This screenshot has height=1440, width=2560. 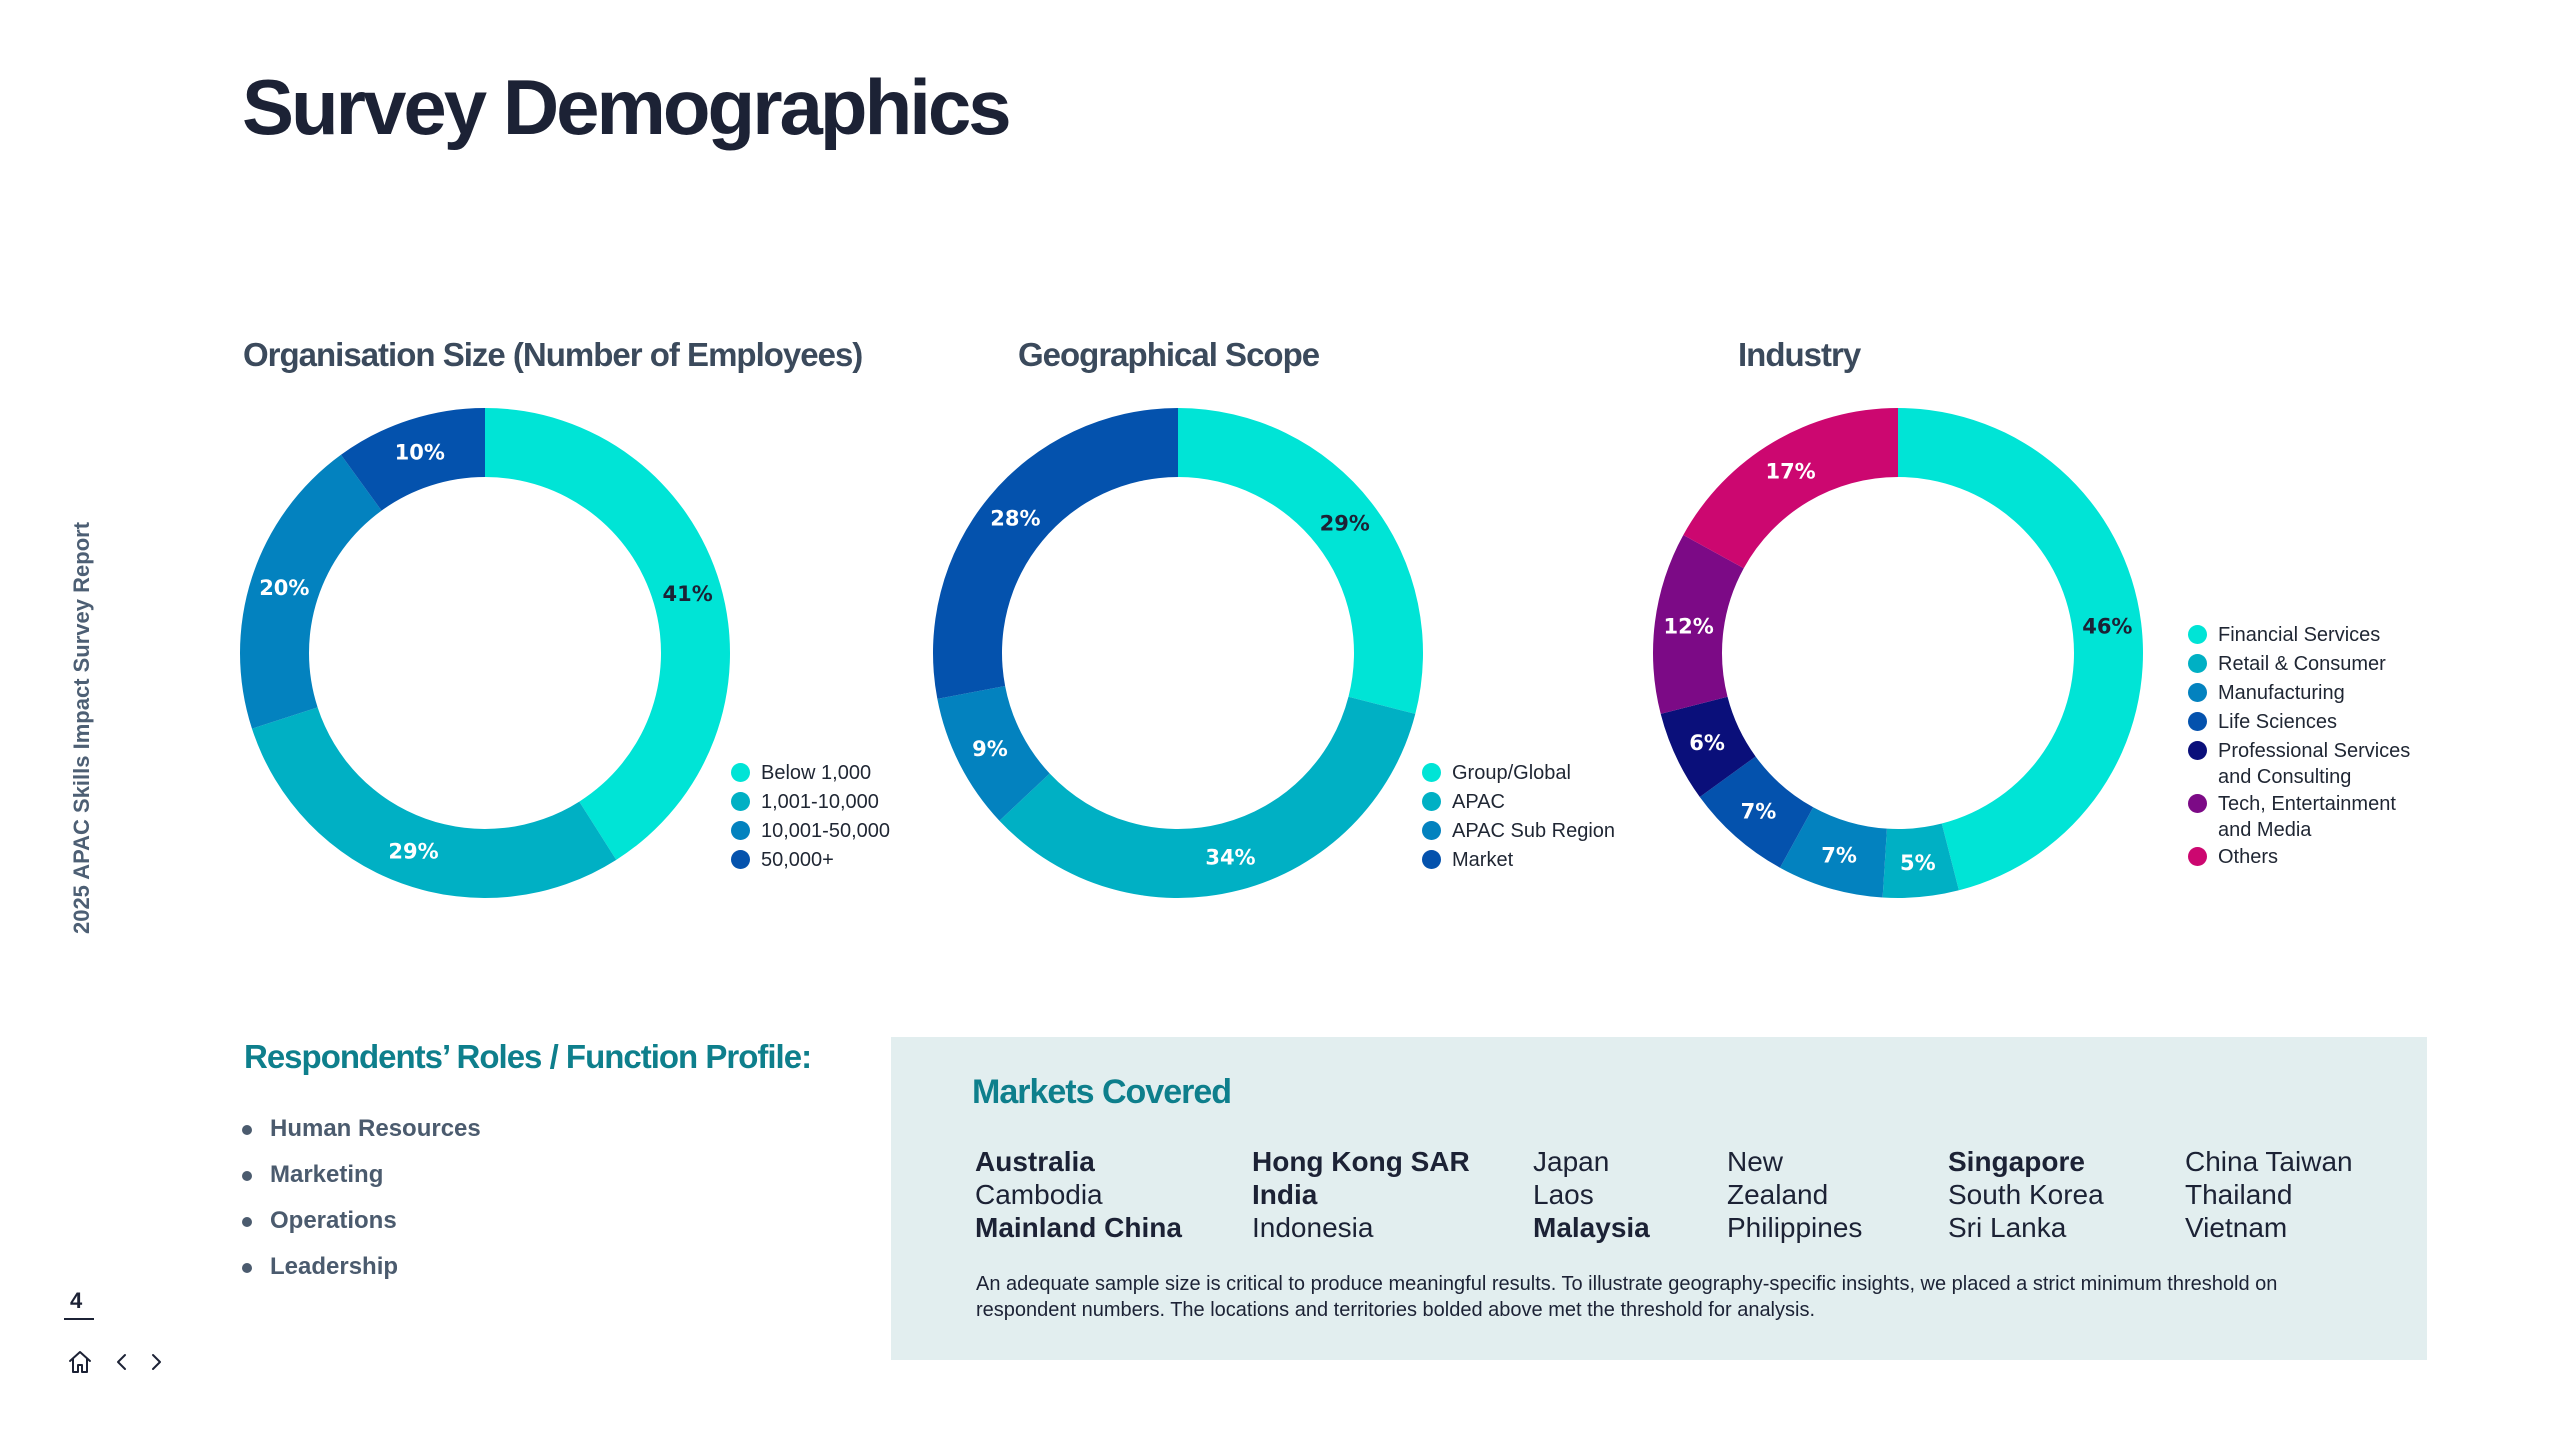 I want to click on market-name: New, so click(x=1755, y=1161).